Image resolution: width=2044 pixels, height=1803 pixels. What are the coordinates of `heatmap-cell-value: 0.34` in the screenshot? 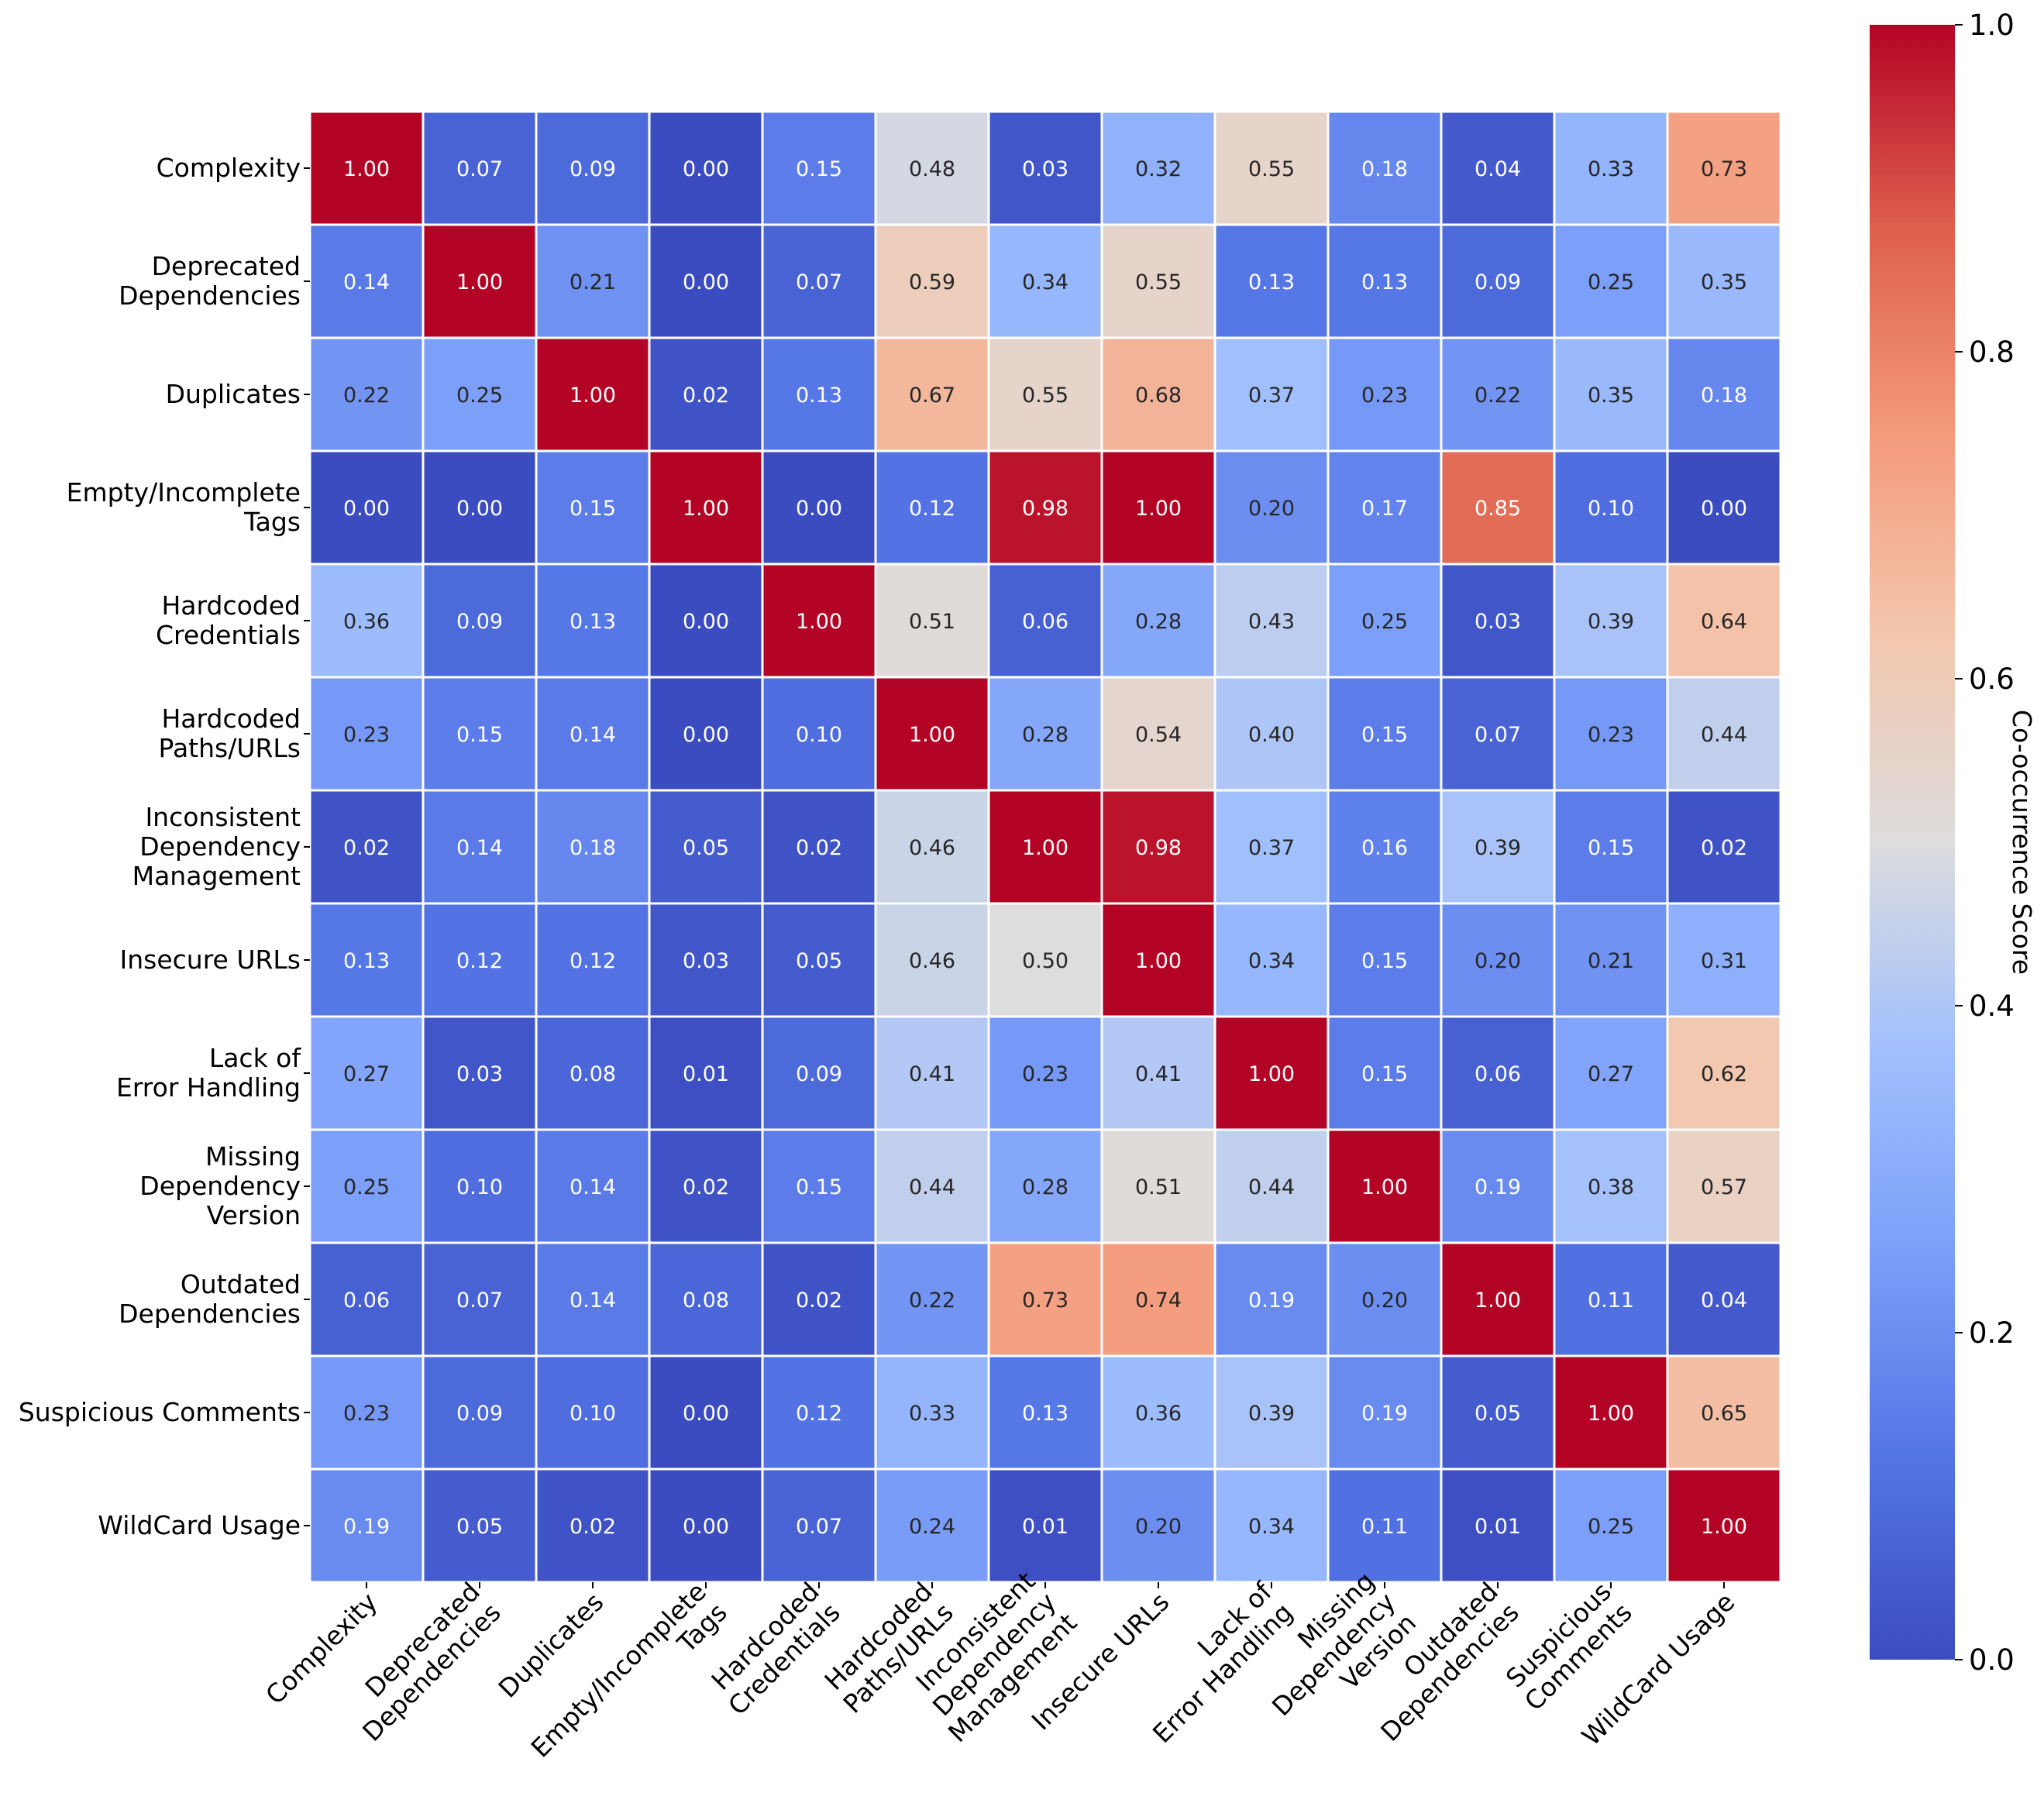 It's located at (1271, 961).